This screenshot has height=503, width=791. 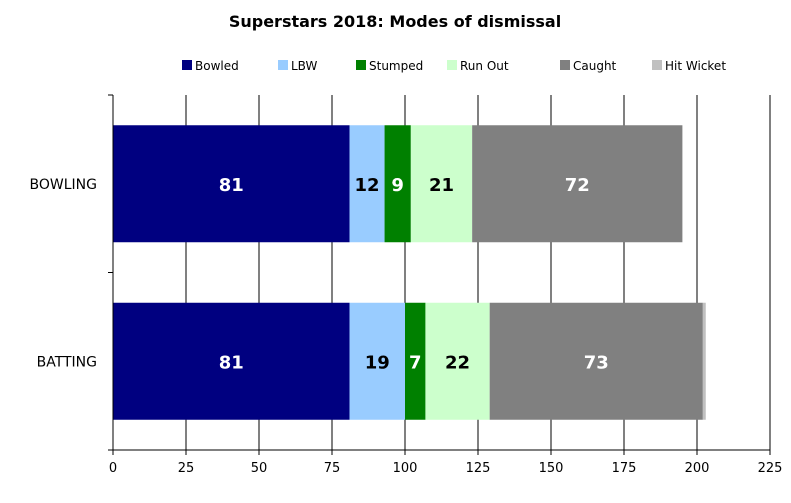 I want to click on x-tick-label: 125, so click(x=478, y=468).